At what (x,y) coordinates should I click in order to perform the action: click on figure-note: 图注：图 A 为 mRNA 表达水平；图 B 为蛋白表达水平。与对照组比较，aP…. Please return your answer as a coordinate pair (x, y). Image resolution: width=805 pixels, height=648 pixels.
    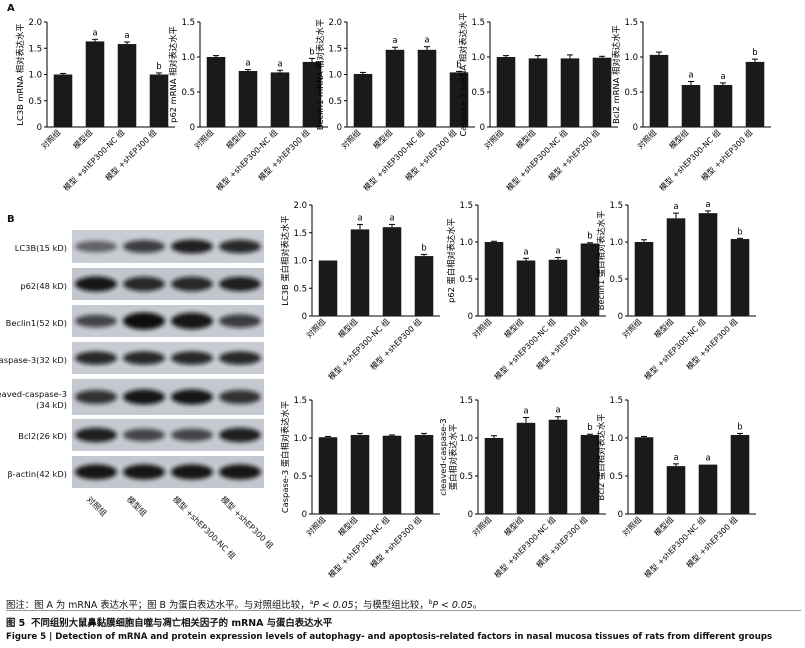
    Looking at the image, I should click on (244, 604).